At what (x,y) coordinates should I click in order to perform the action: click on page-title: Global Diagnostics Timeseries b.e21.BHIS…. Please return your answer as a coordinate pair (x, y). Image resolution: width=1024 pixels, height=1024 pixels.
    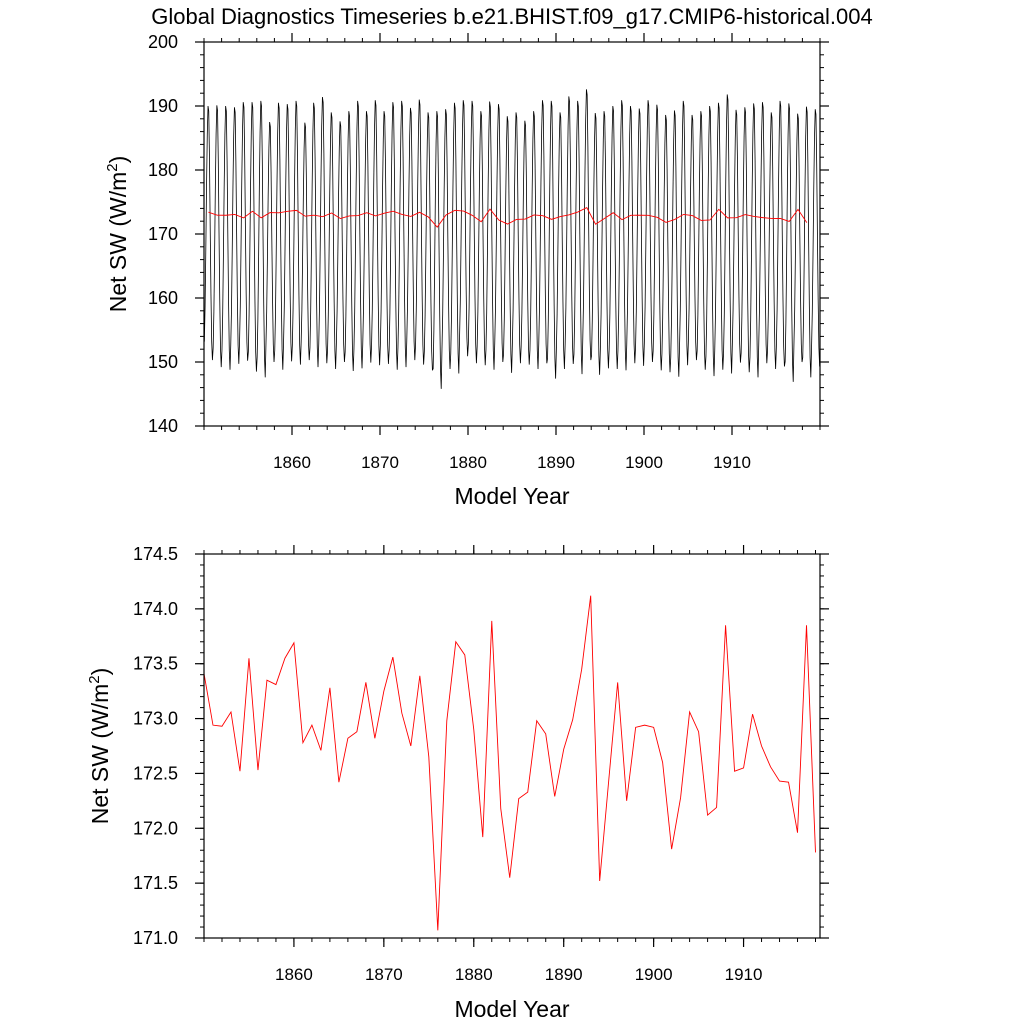
    Looking at the image, I should click on (511, 16).